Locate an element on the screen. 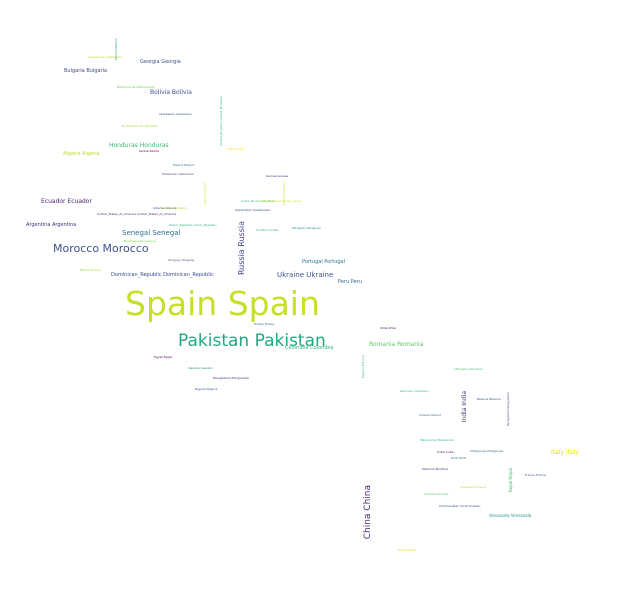 This screenshot has width=628, height=600. word-kazakhstan: Kazakhstan Kazakhstan is located at coordinates (253, 210).